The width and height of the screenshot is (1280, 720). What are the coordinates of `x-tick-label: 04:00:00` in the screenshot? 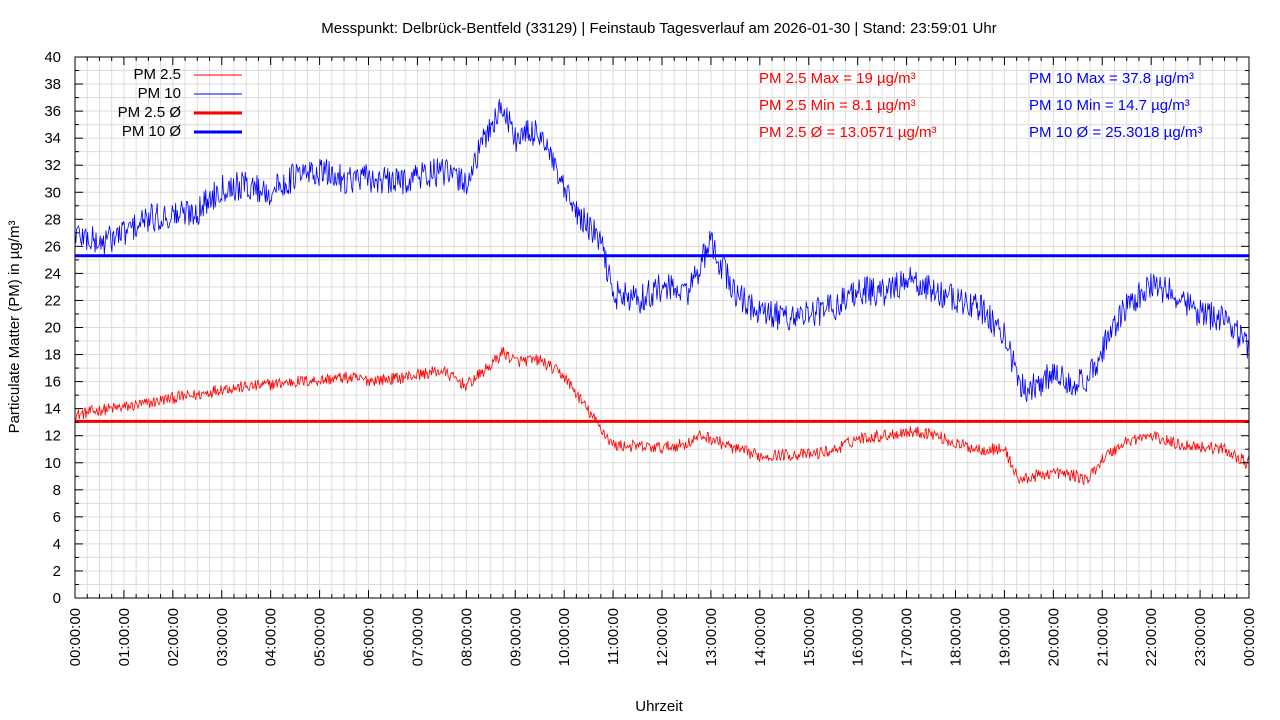 It's located at (271, 637).